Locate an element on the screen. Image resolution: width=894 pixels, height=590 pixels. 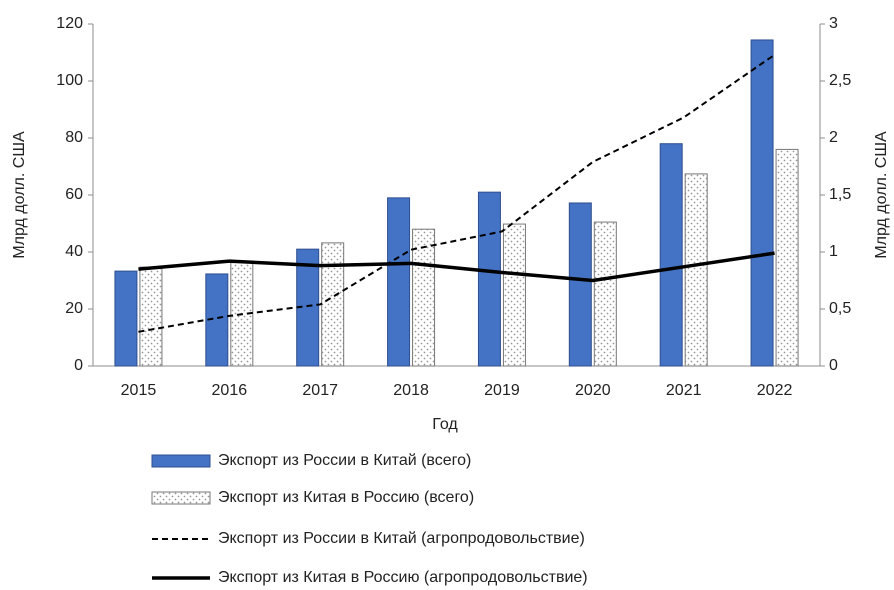
x-tick-label: 2020 is located at coordinates (593, 390).